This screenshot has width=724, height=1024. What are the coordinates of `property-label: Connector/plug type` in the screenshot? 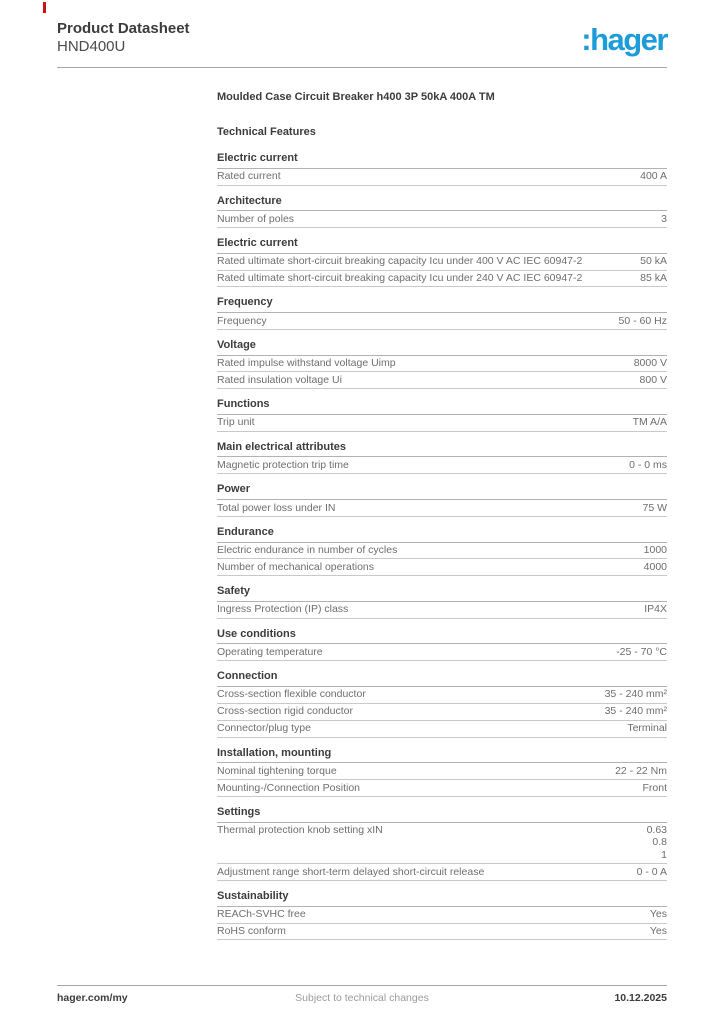 It's located at (264, 728).